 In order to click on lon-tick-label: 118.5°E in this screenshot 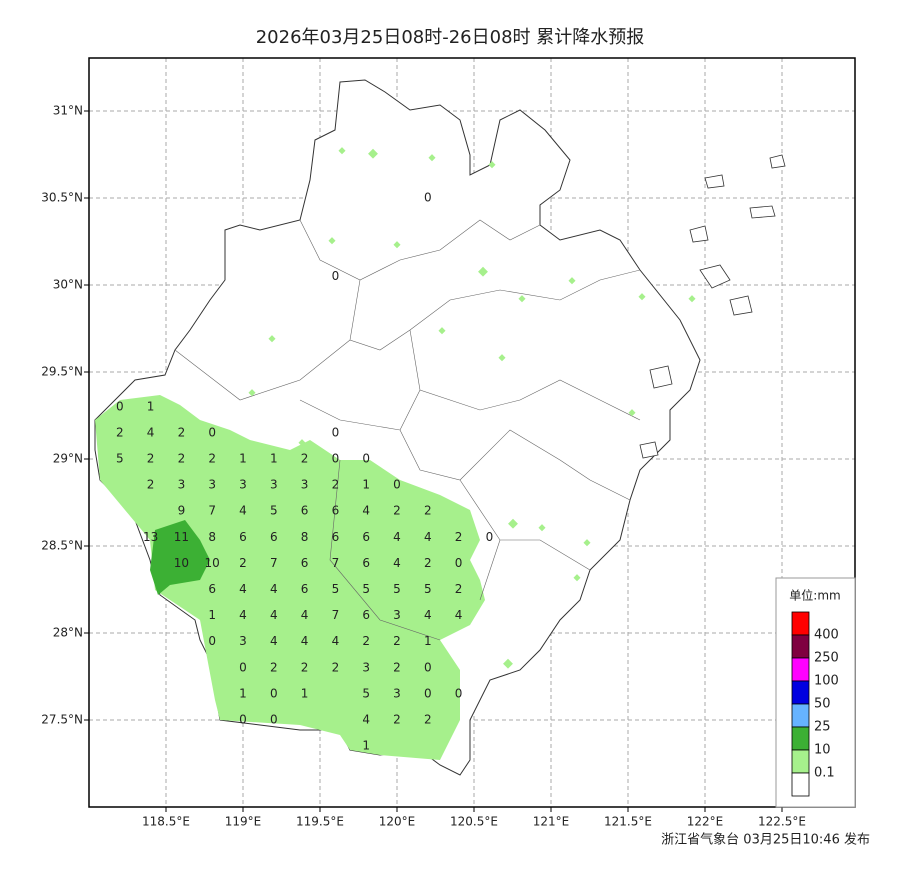, I will do `click(166, 822)`.